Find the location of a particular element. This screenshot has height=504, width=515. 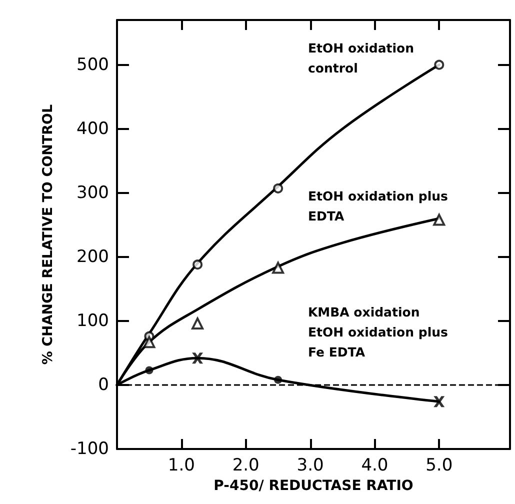

y-tick-label: 300 is located at coordinates (92, 192).